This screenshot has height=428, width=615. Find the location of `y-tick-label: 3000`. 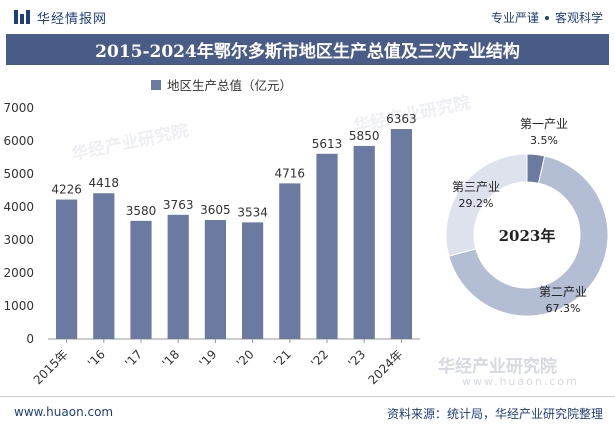

y-tick-label: 3000 is located at coordinates (18, 240).